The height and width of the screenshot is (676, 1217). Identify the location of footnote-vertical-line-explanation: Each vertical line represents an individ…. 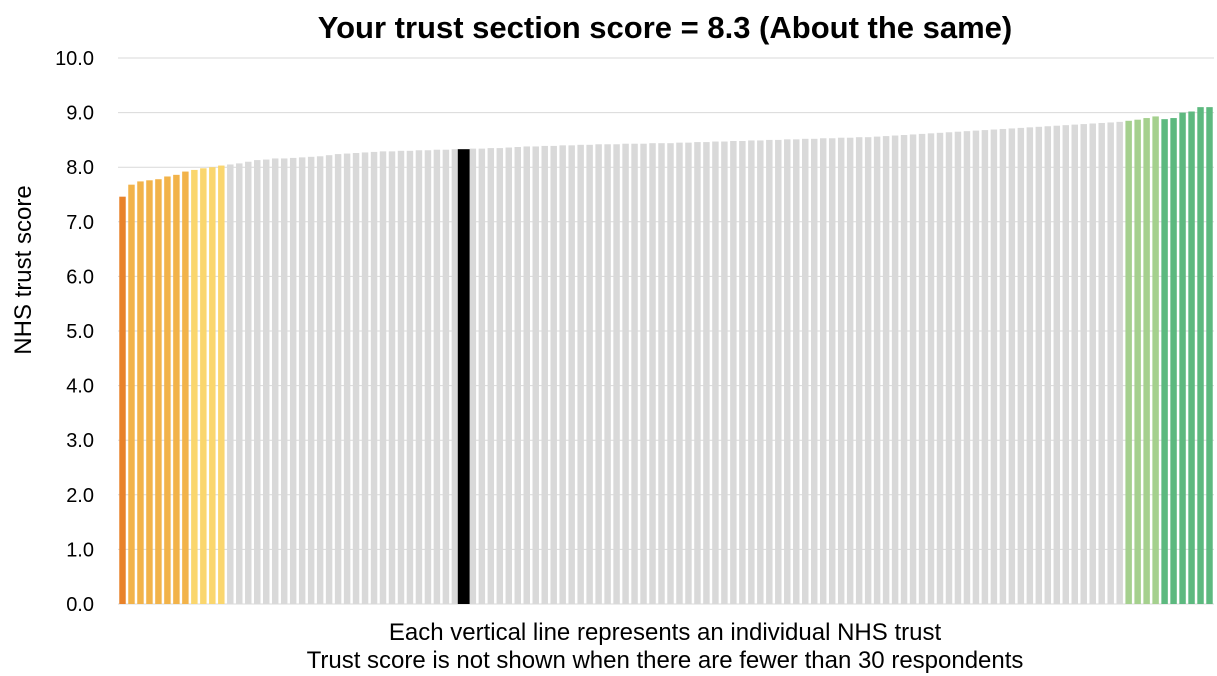
(665, 632).